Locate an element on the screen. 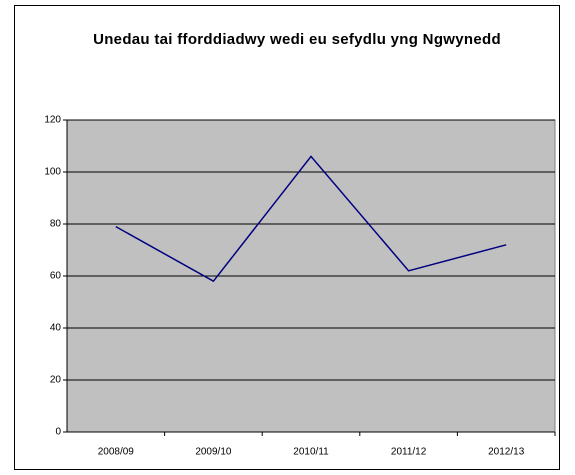 The height and width of the screenshot is (475, 575). x-tick-label: 2010/11 is located at coordinates (311, 452).